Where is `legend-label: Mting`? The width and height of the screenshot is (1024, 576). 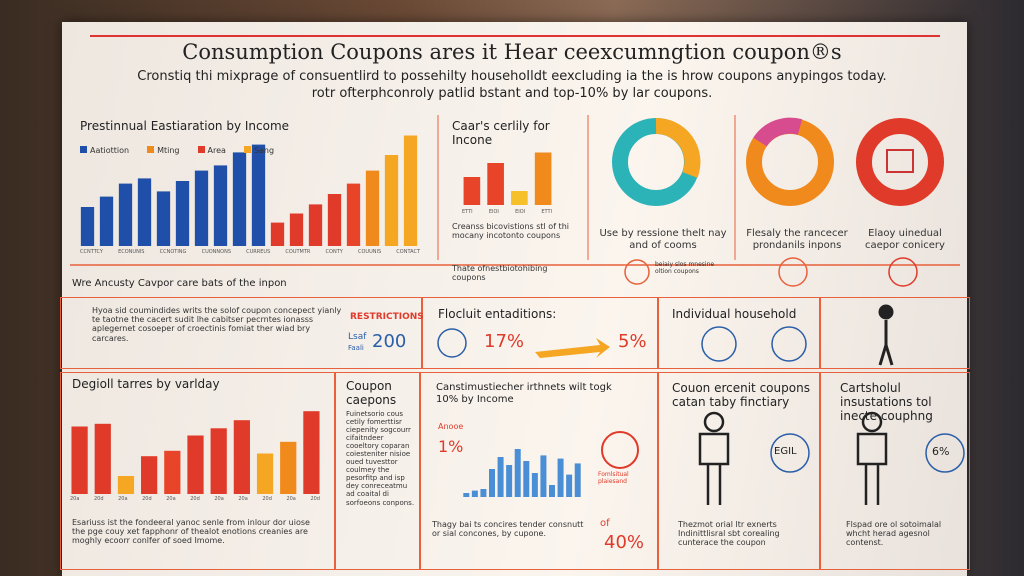 legend-label: Mting is located at coordinates (168, 150).